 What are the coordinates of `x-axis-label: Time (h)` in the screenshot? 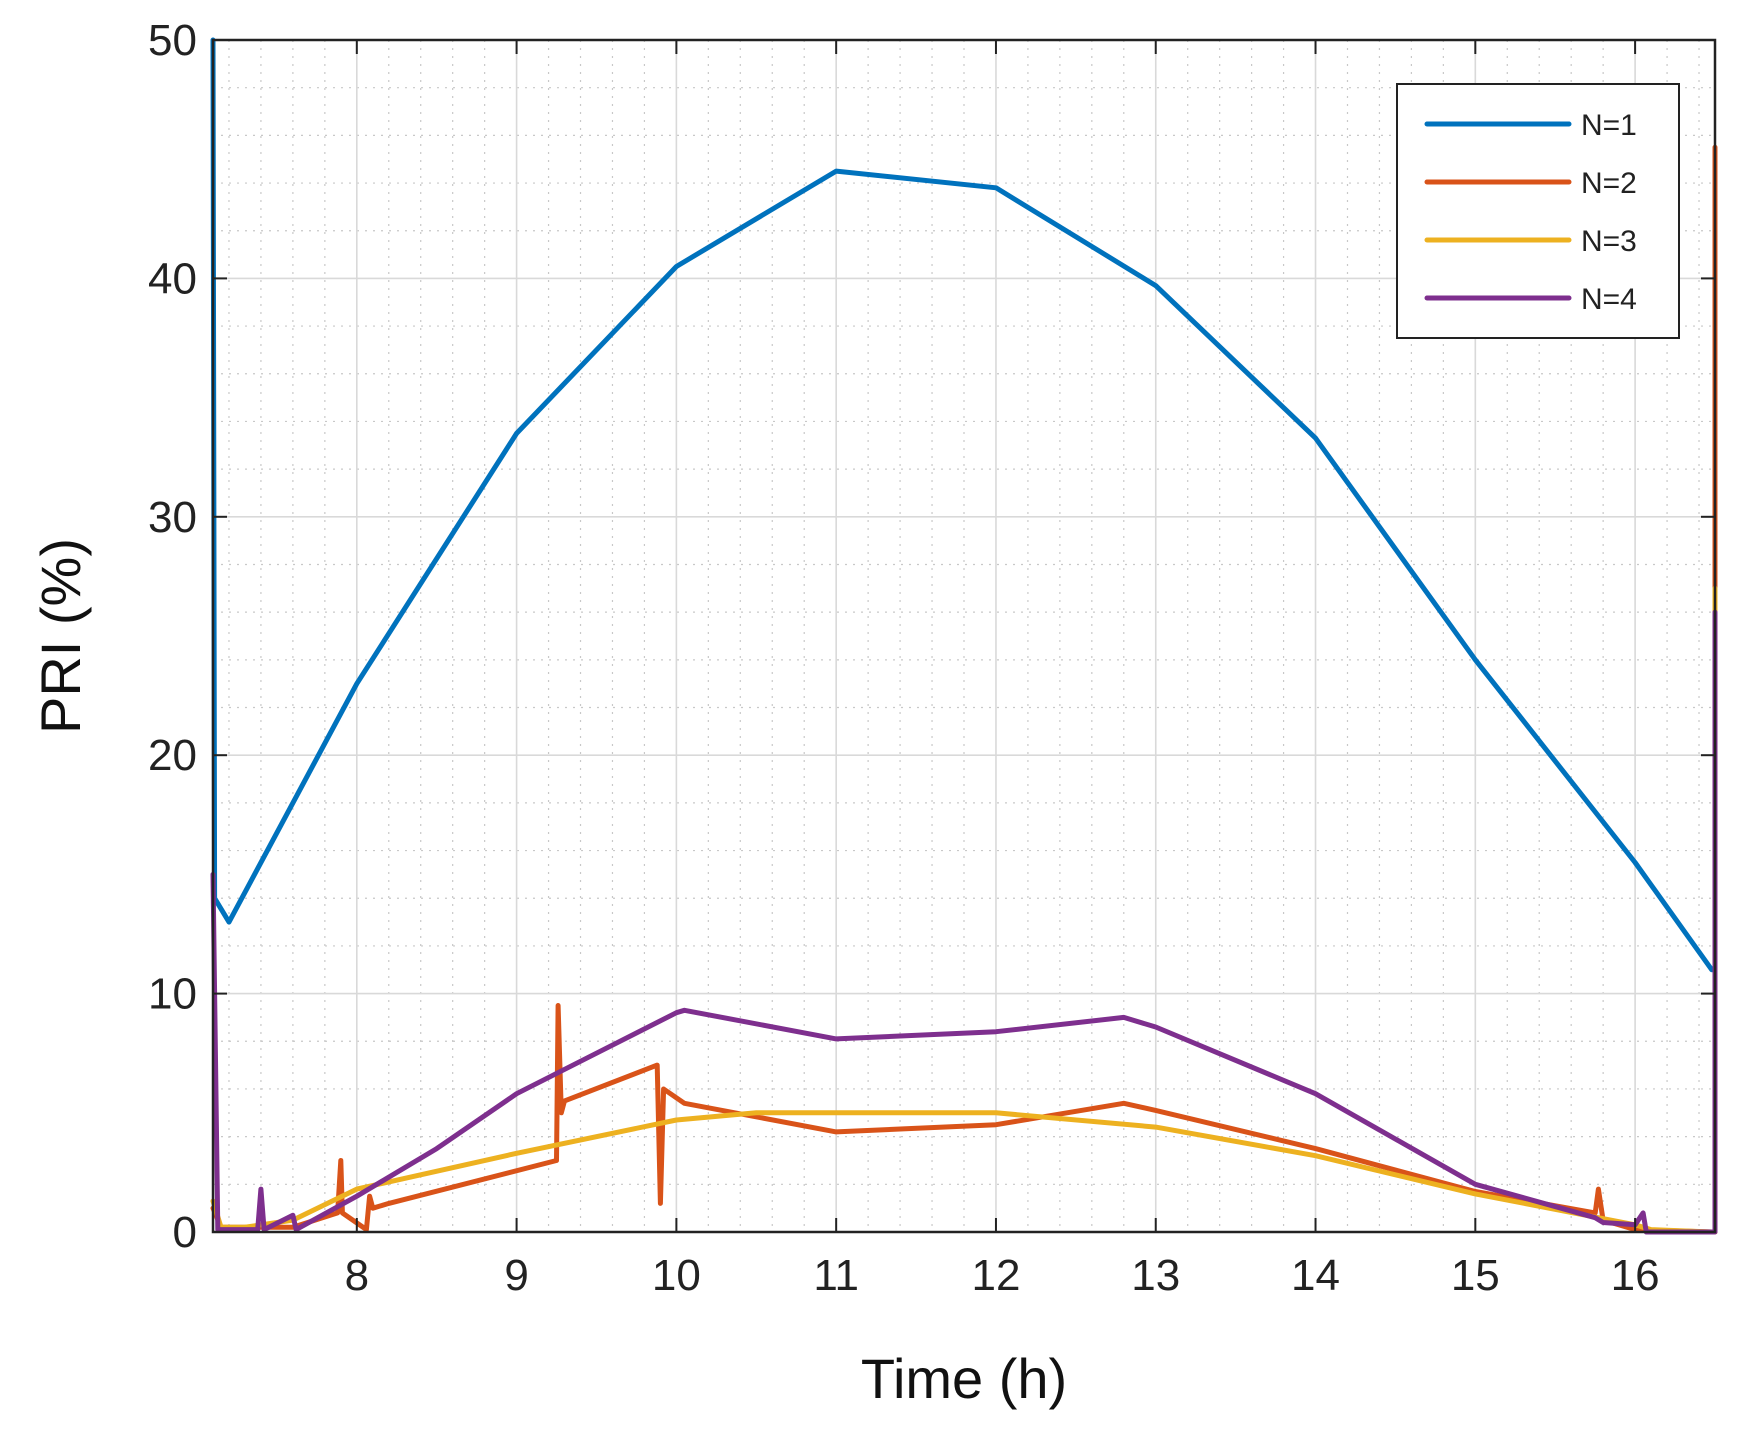 It's located at (964, 1378).